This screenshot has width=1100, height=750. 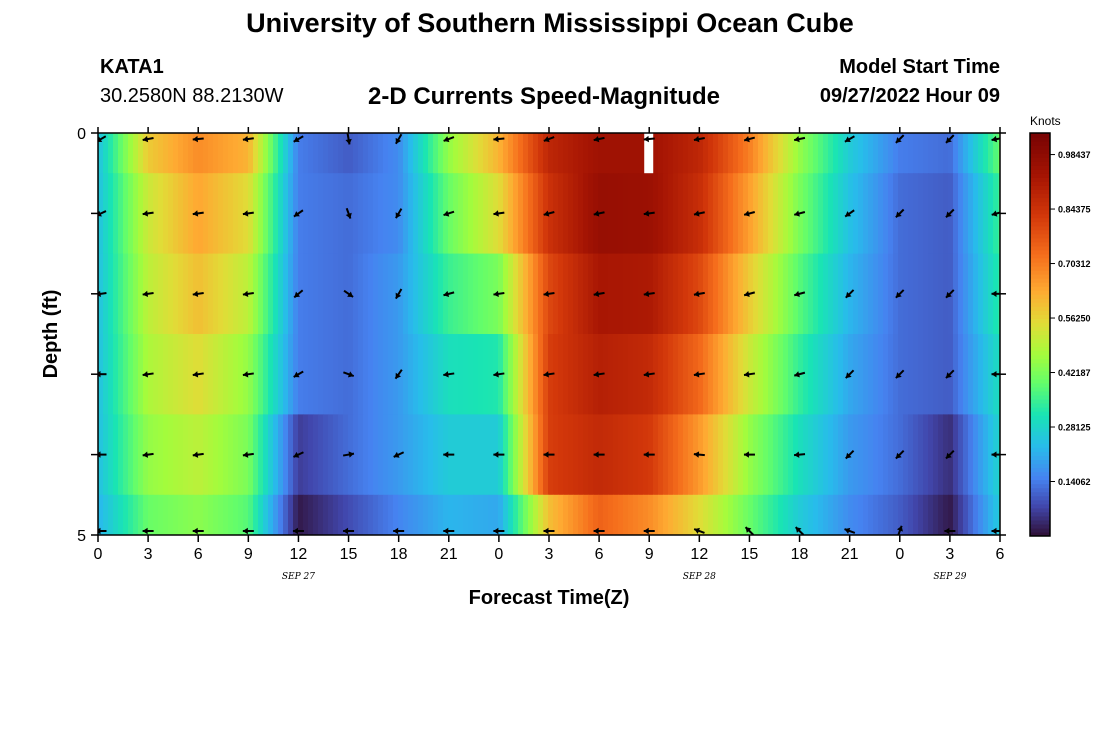 What do you see at coordinates (1074, 319) in the screenshot?
I see `colorbar-tick-label: 0.56250` at bounding box center [1074, 319].